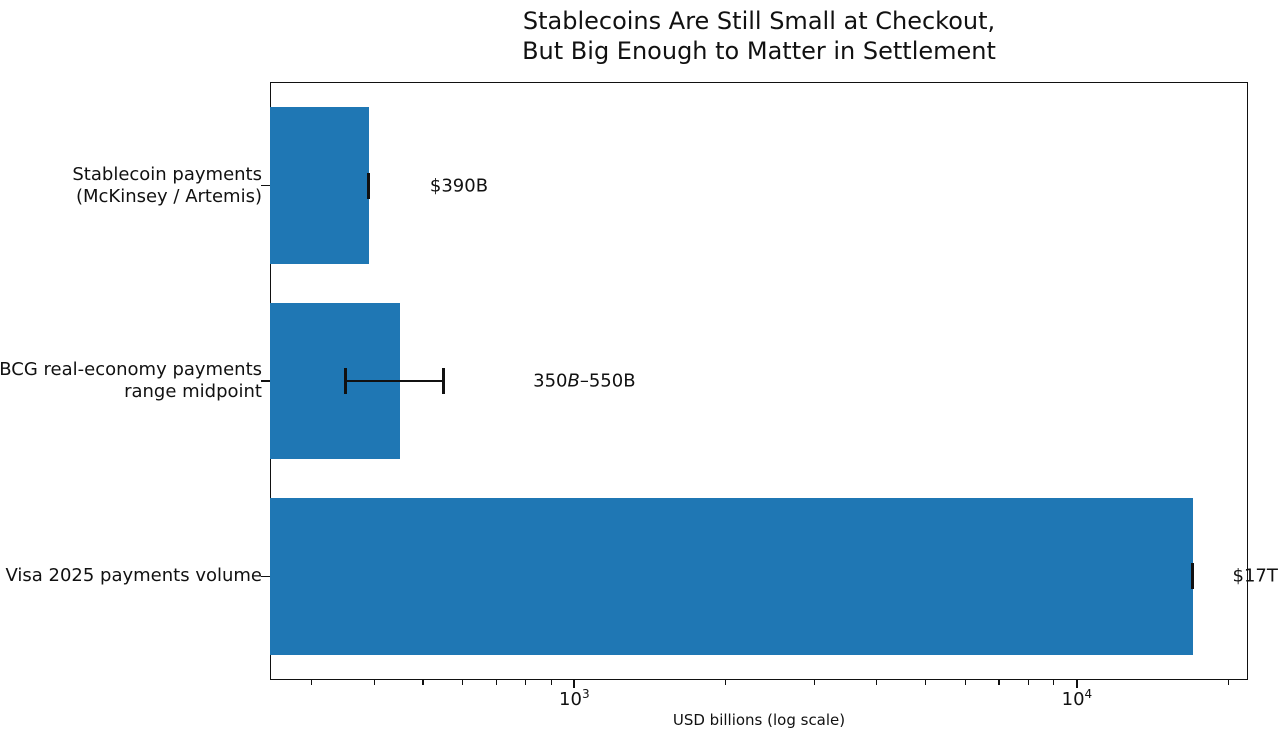 This screenshot has width=1284, height=745. I want to click on x-tick-label: 10³, so click(574, 698).